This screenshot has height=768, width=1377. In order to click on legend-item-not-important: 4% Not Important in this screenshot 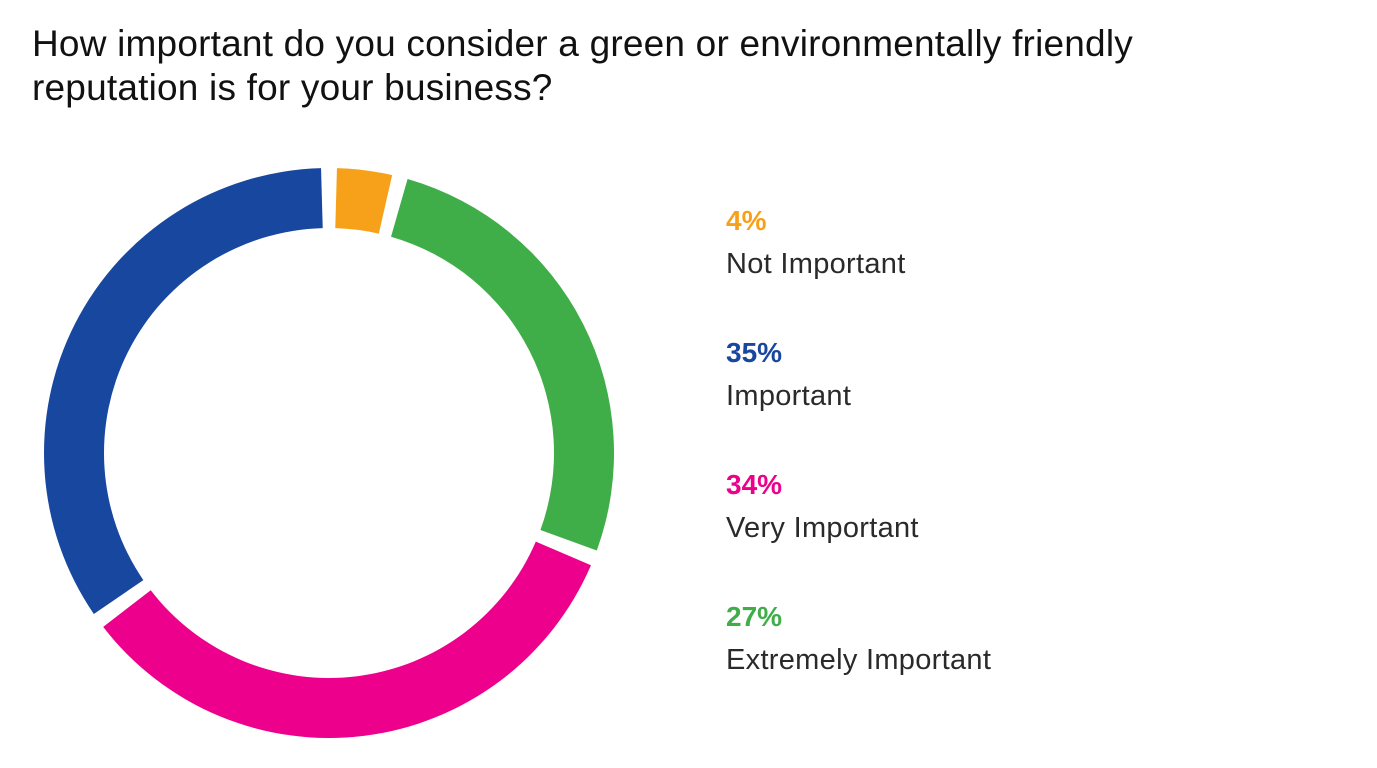, I will do `click(986, 244)`.